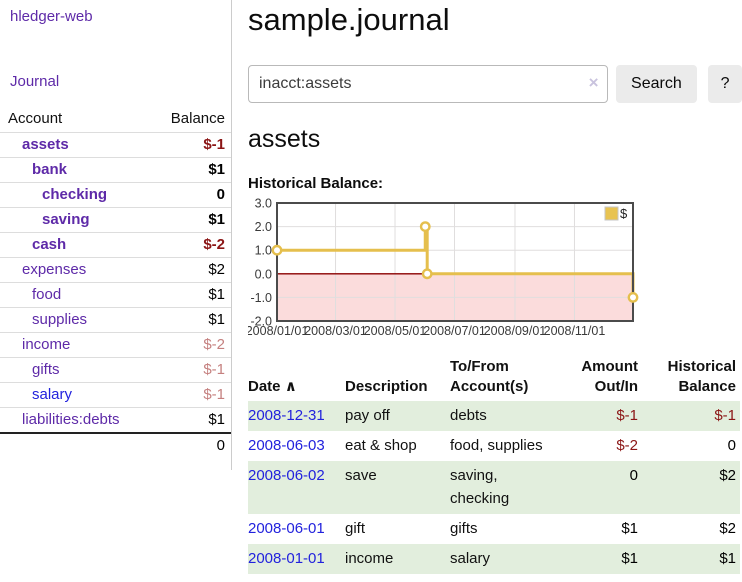 This screenshot has width=742, height=582. What do you see at coordinates (464, 528) in the screenshot?
I see `transaction-accounts: gifts` at bounding box center [464, 528].